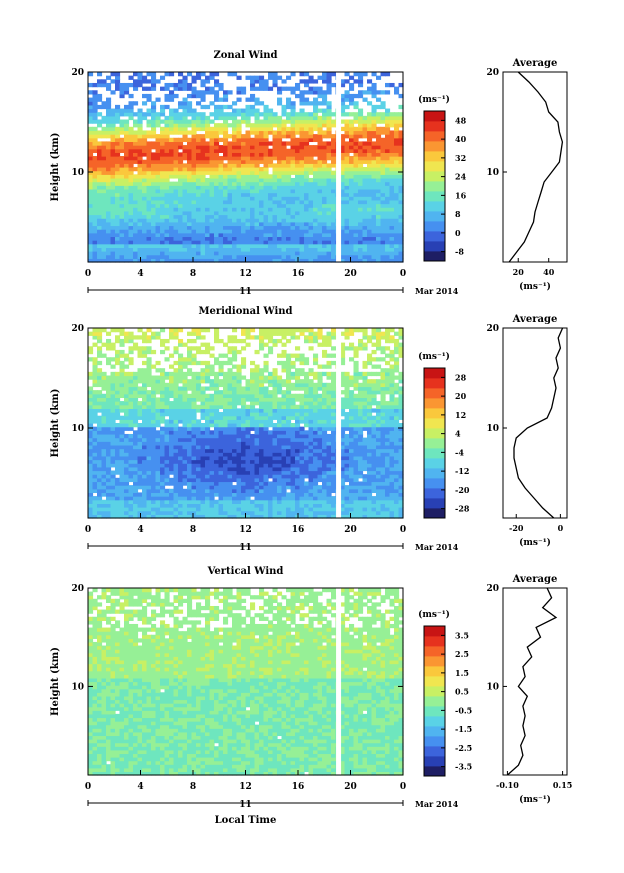 This screenshot has width=624, height=873. What do you see at coordinates (55, 167) in the screenshot?
I see `y-axis-label: Height (km)` at bounding box center [55, 167].